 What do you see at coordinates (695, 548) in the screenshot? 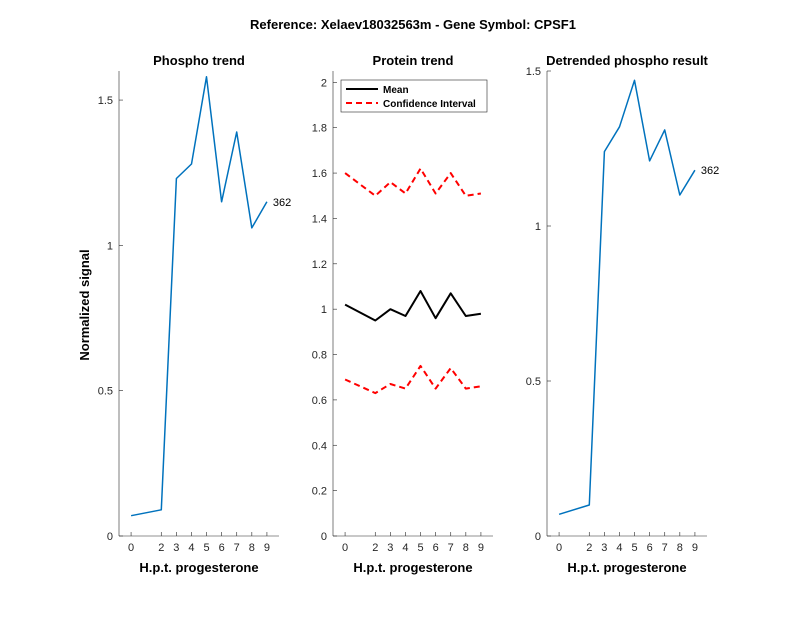
I see `detrended-phospho-x-tick-label: 9` at bounding box center [695, 548].